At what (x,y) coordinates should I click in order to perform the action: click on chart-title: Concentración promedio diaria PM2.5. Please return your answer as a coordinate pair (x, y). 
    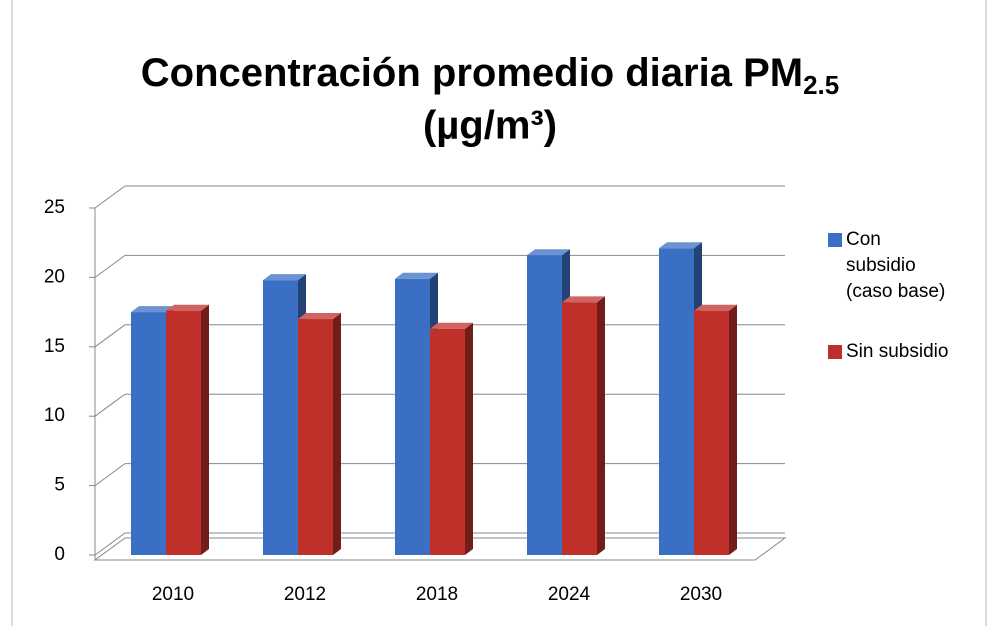
    Looking at the image, I should click on (490, 75).